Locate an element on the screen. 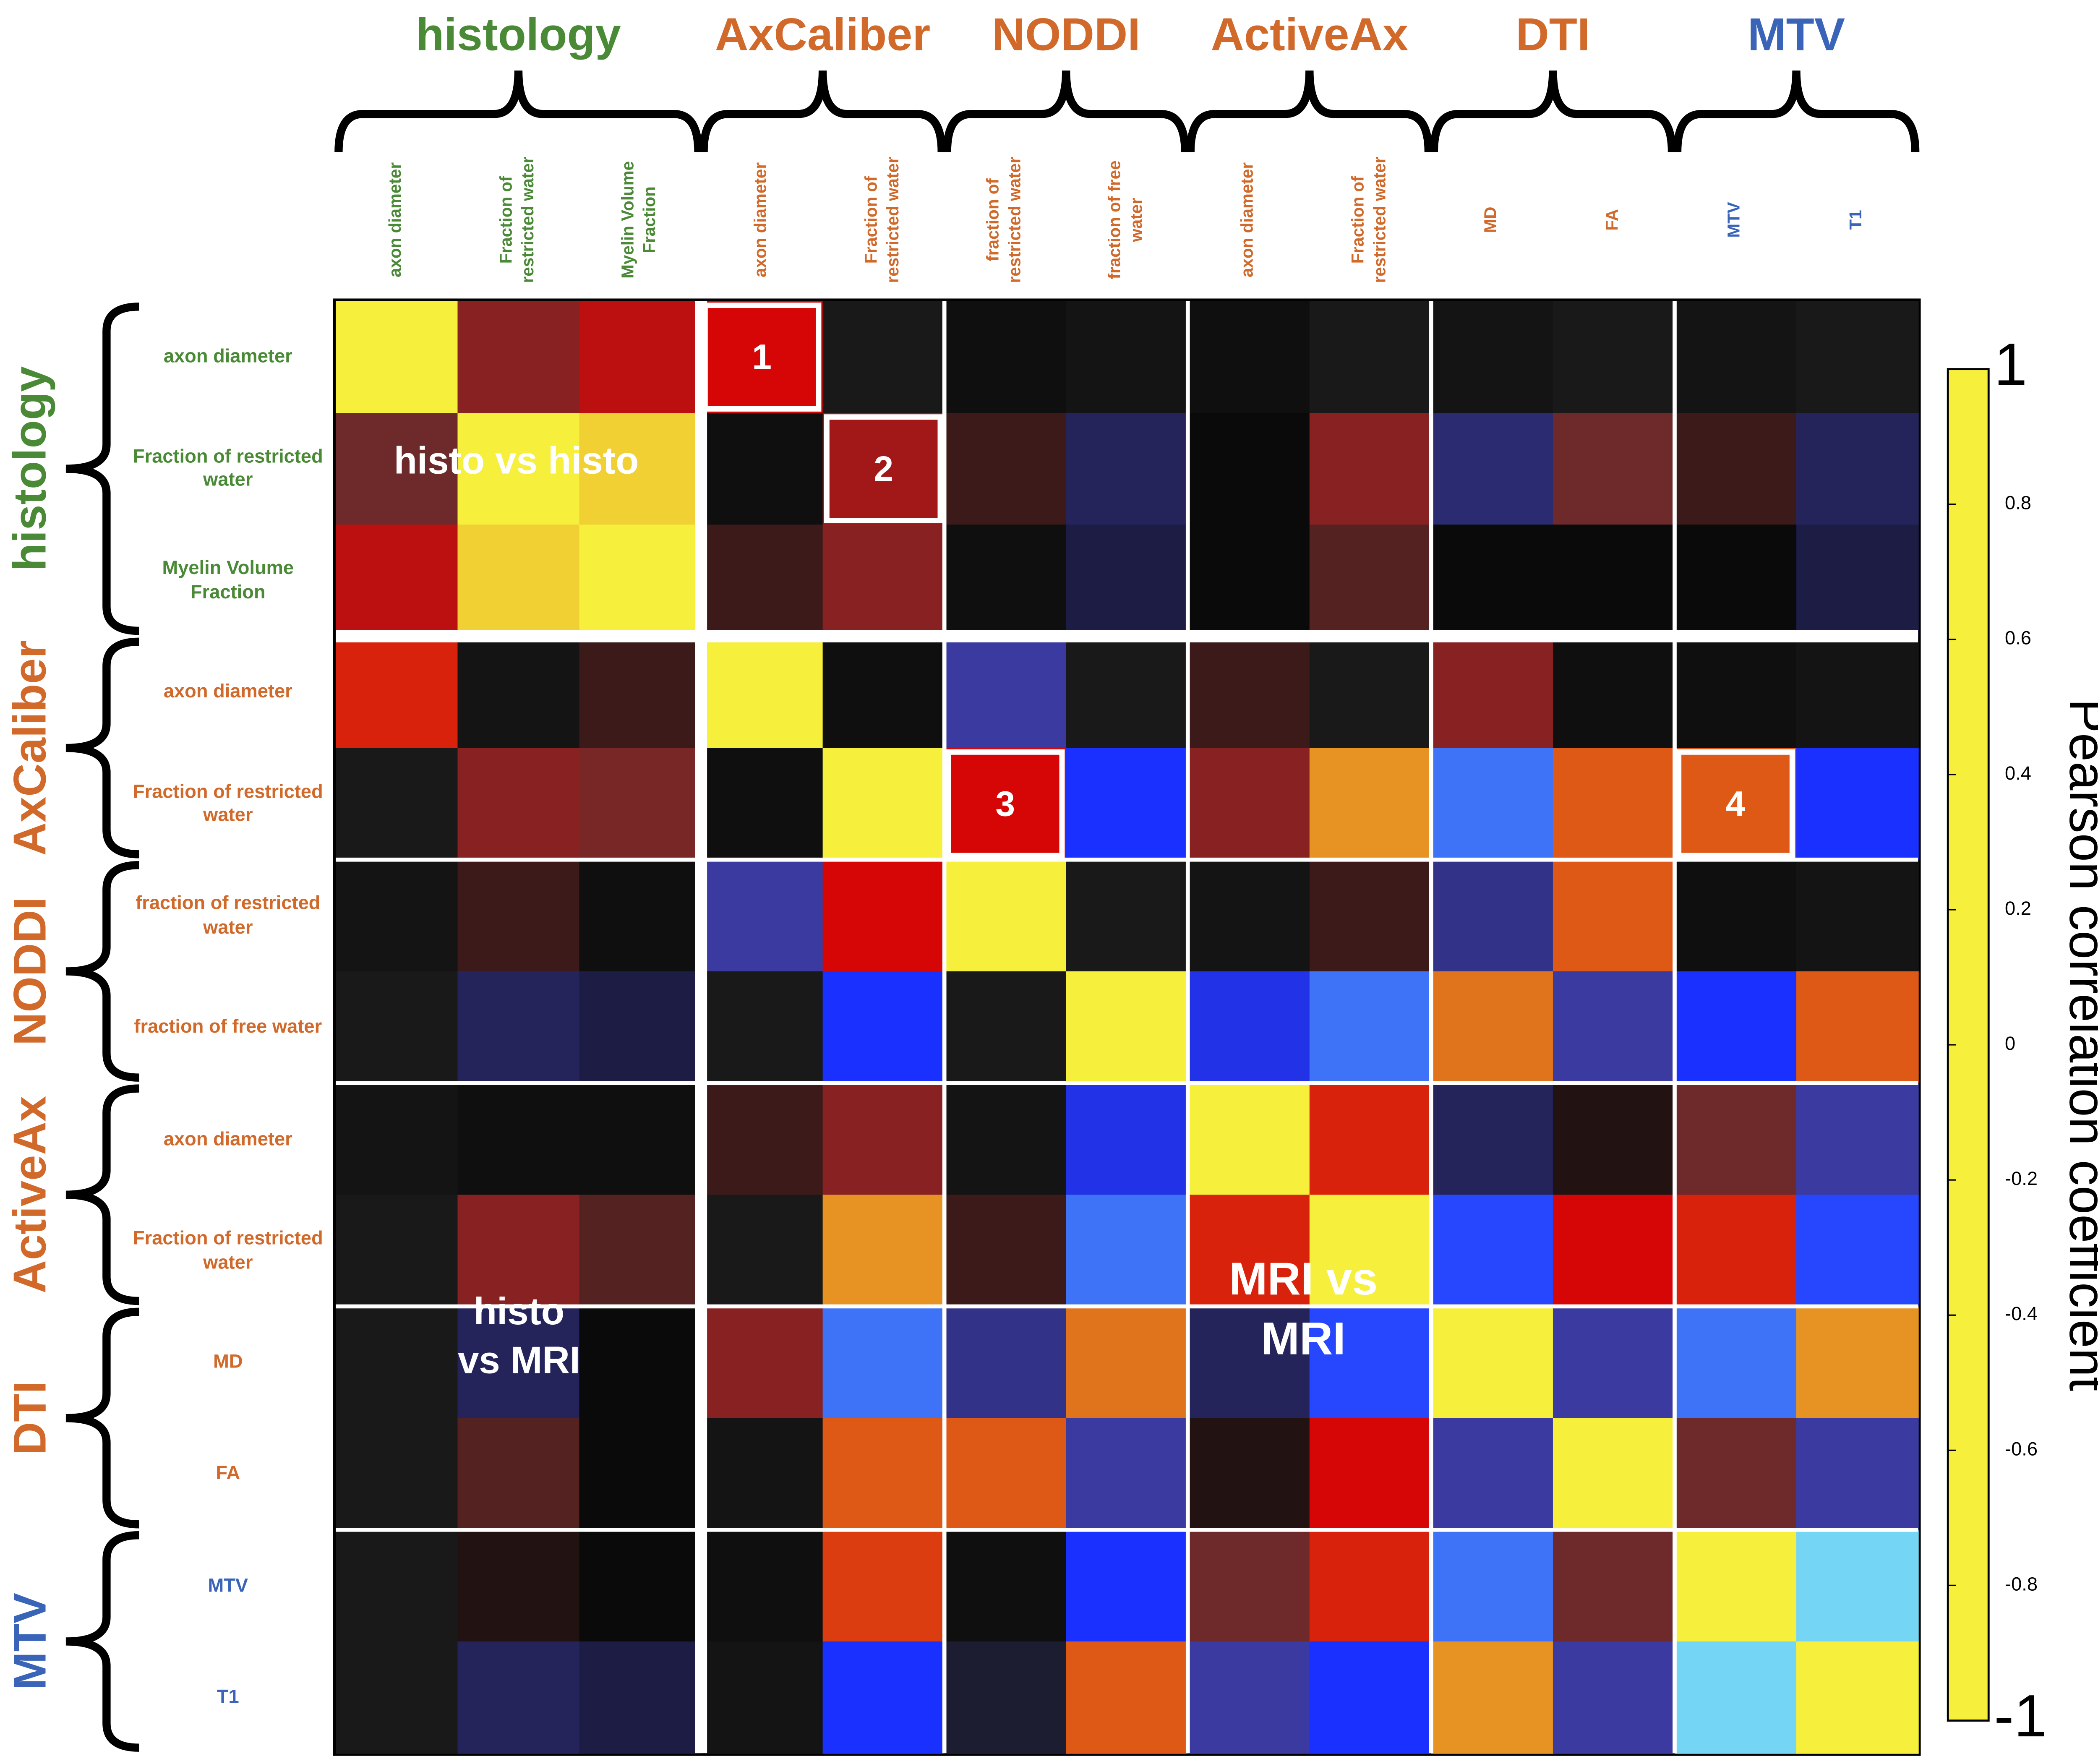  column-label: T1 is located at coordinates (1856, 220).